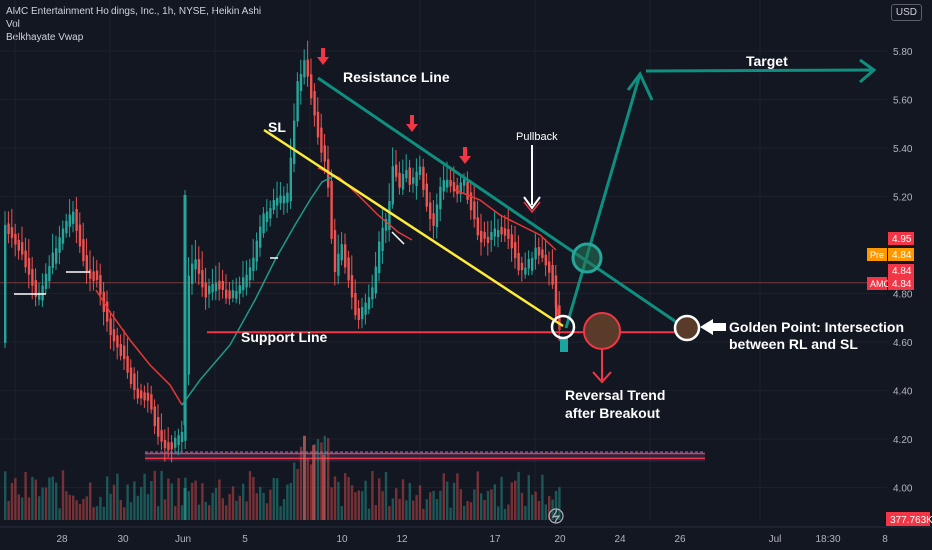 The width and height of the screenshot is (932, 550). What do you see at coordinates (258, 290) in the screenshot?
I see `vwap-line-teal` at bounding box center [258, 290].